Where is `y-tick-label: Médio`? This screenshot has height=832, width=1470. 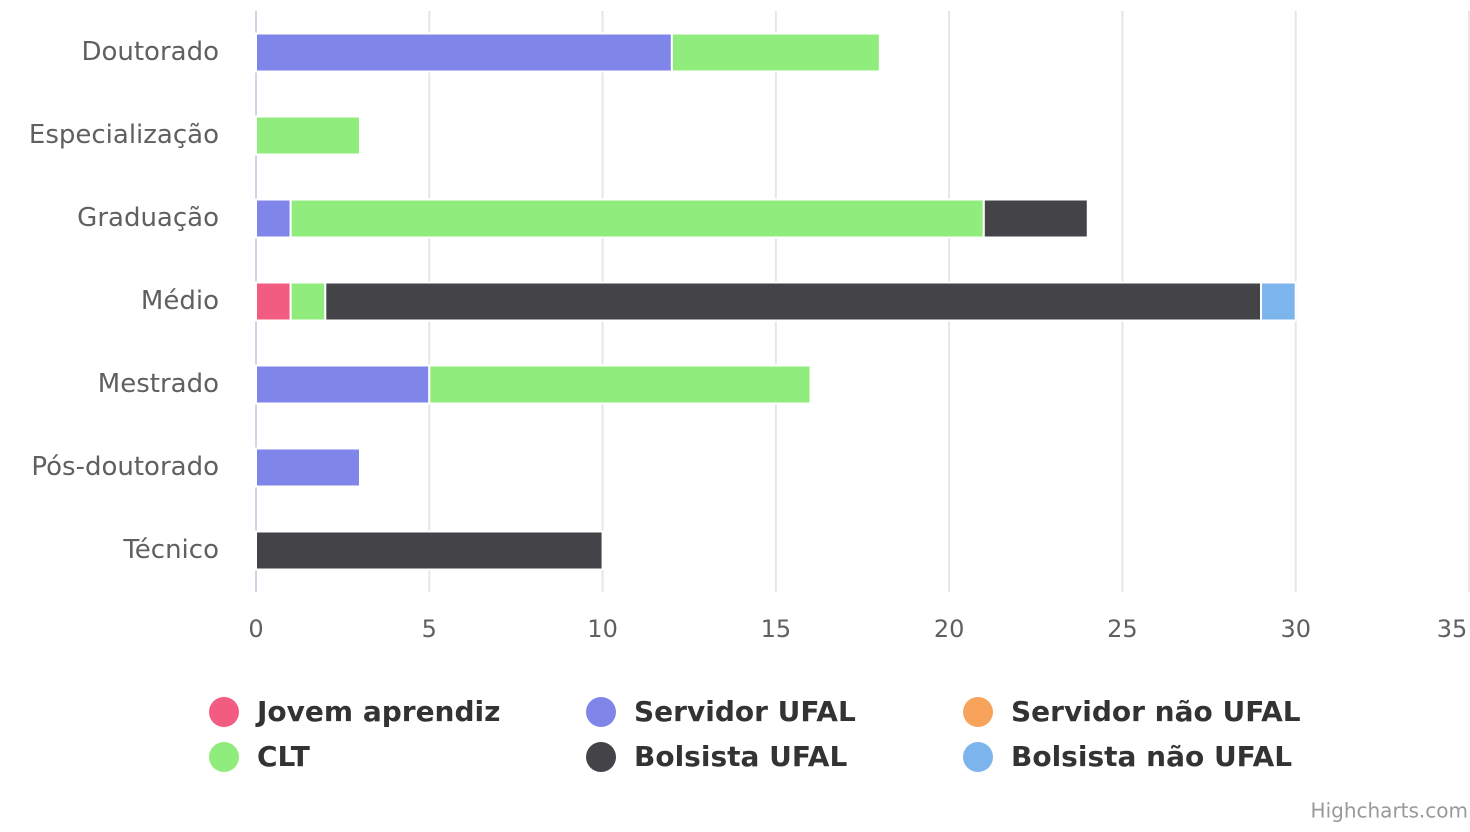
y-tick-label: Médio is located at coordinates (180, 301).